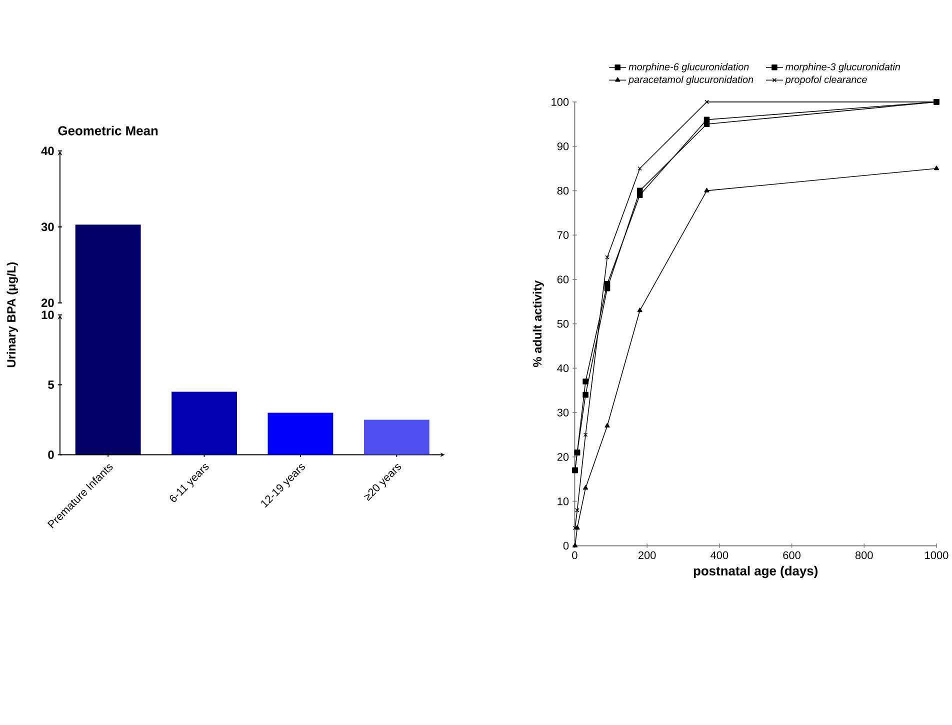  What do you see at coordinates (791, 556) in the screenshot?
I see `x-tick-label: 600` at bounding box center [791, 556].